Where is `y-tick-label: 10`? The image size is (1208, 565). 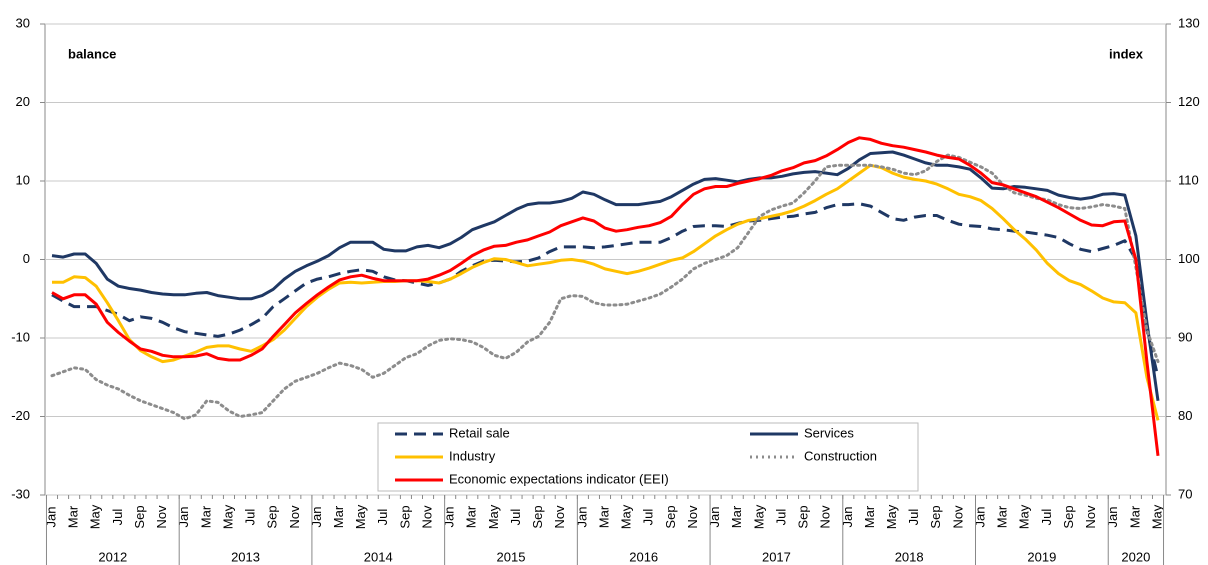 y-tick-label: 10 is located at coordinates (23, 179).